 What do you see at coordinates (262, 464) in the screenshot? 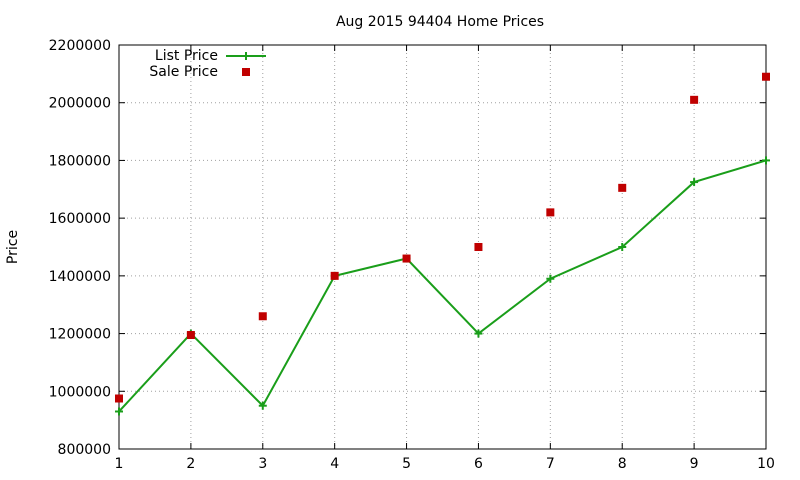
I see `x-tick-label: 3` at bounding box center [262, 464].